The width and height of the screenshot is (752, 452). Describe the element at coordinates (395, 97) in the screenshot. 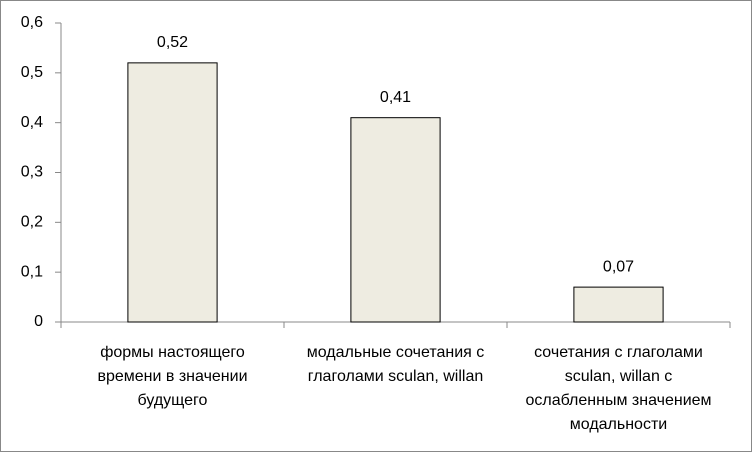

I see `value-label: 0,41` at that location.